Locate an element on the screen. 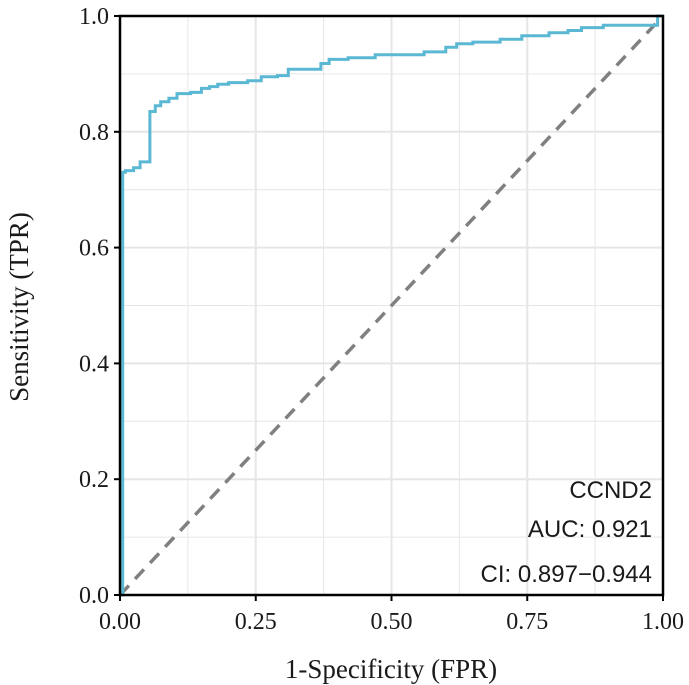  x-tick-label: 0.00 is located at coordinates (120, 622).